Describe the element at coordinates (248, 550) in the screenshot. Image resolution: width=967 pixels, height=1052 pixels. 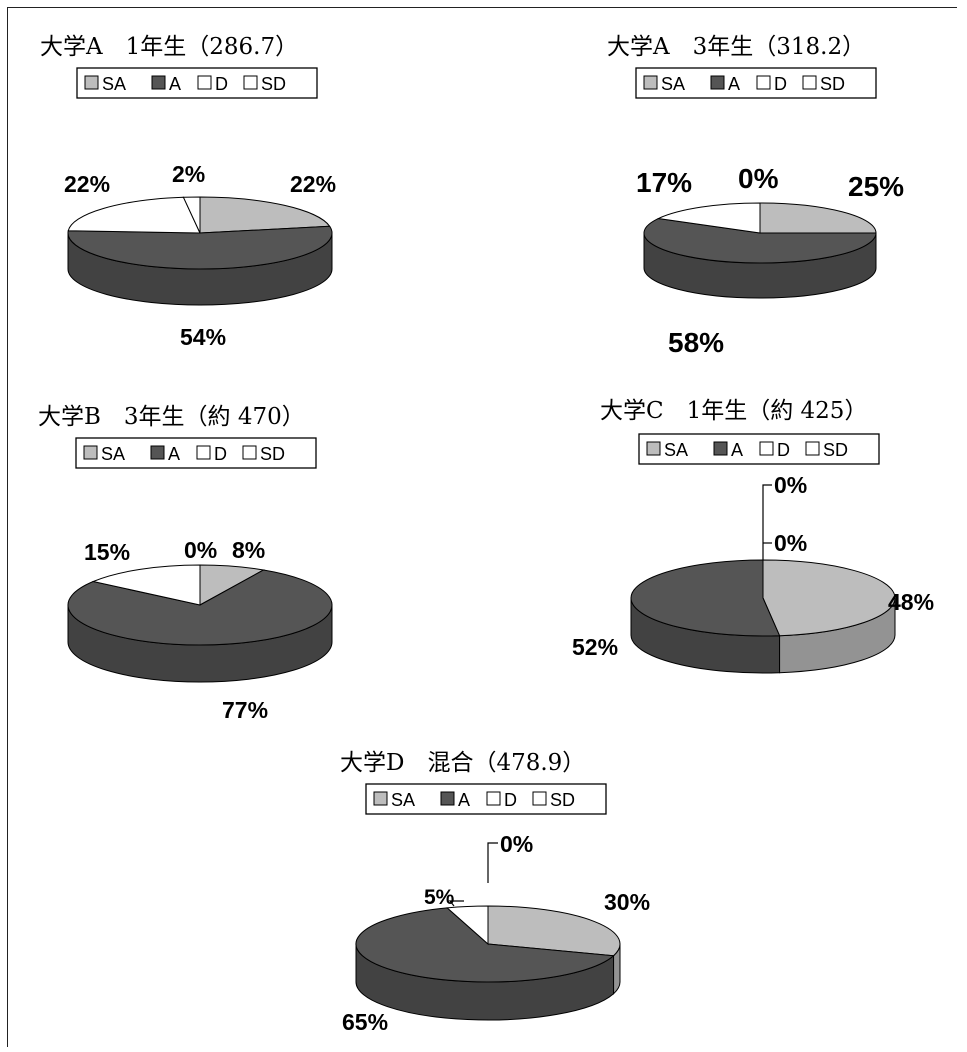
I see `data-label-sa: 8%` at that location.